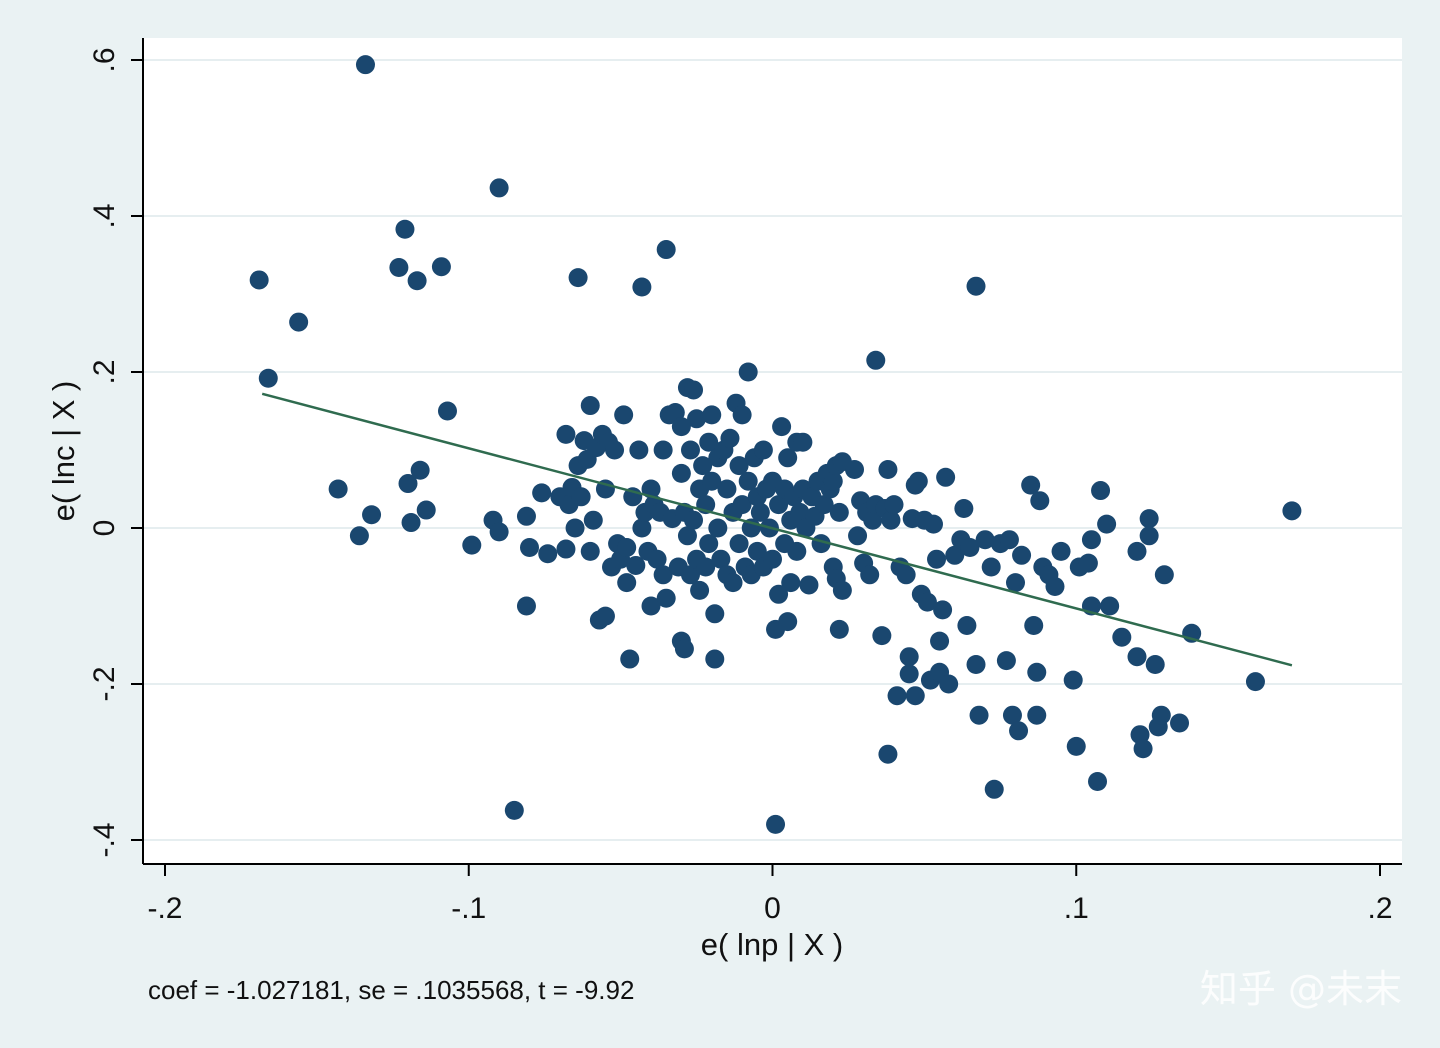 The height and width of the screenshot is (1048, 1440). What do you see at coordinates (772, 908) in the screenshot?
I see `x-tick-label-2: 0` at bounding box center [772, 908].